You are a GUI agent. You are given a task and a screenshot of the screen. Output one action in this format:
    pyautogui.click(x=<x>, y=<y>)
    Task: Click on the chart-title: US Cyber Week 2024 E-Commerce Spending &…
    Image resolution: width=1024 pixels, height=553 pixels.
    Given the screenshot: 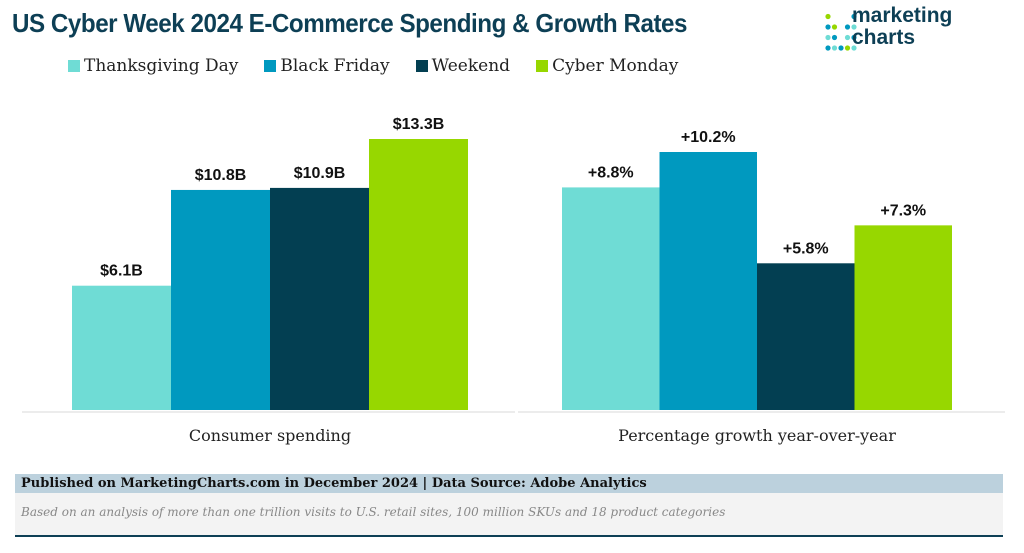 What is the action you would take?
    pyautogui.click(x=350, y=23)
    